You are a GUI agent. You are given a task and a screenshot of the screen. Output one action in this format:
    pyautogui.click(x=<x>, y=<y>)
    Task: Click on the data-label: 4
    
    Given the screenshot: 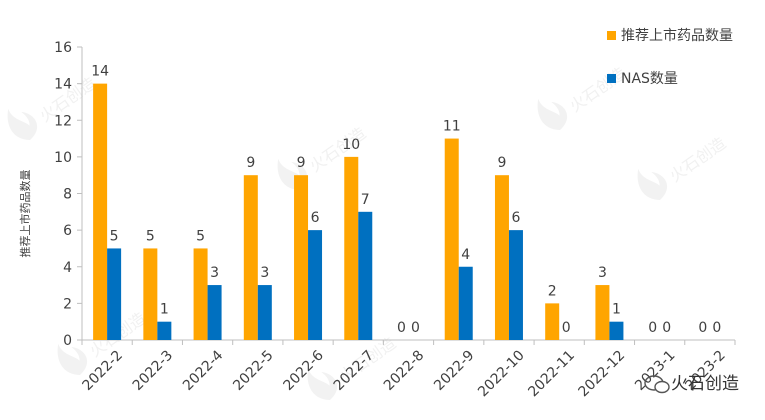 What is the action you would take?
    pyautogui.click(x=465, y=255)
    